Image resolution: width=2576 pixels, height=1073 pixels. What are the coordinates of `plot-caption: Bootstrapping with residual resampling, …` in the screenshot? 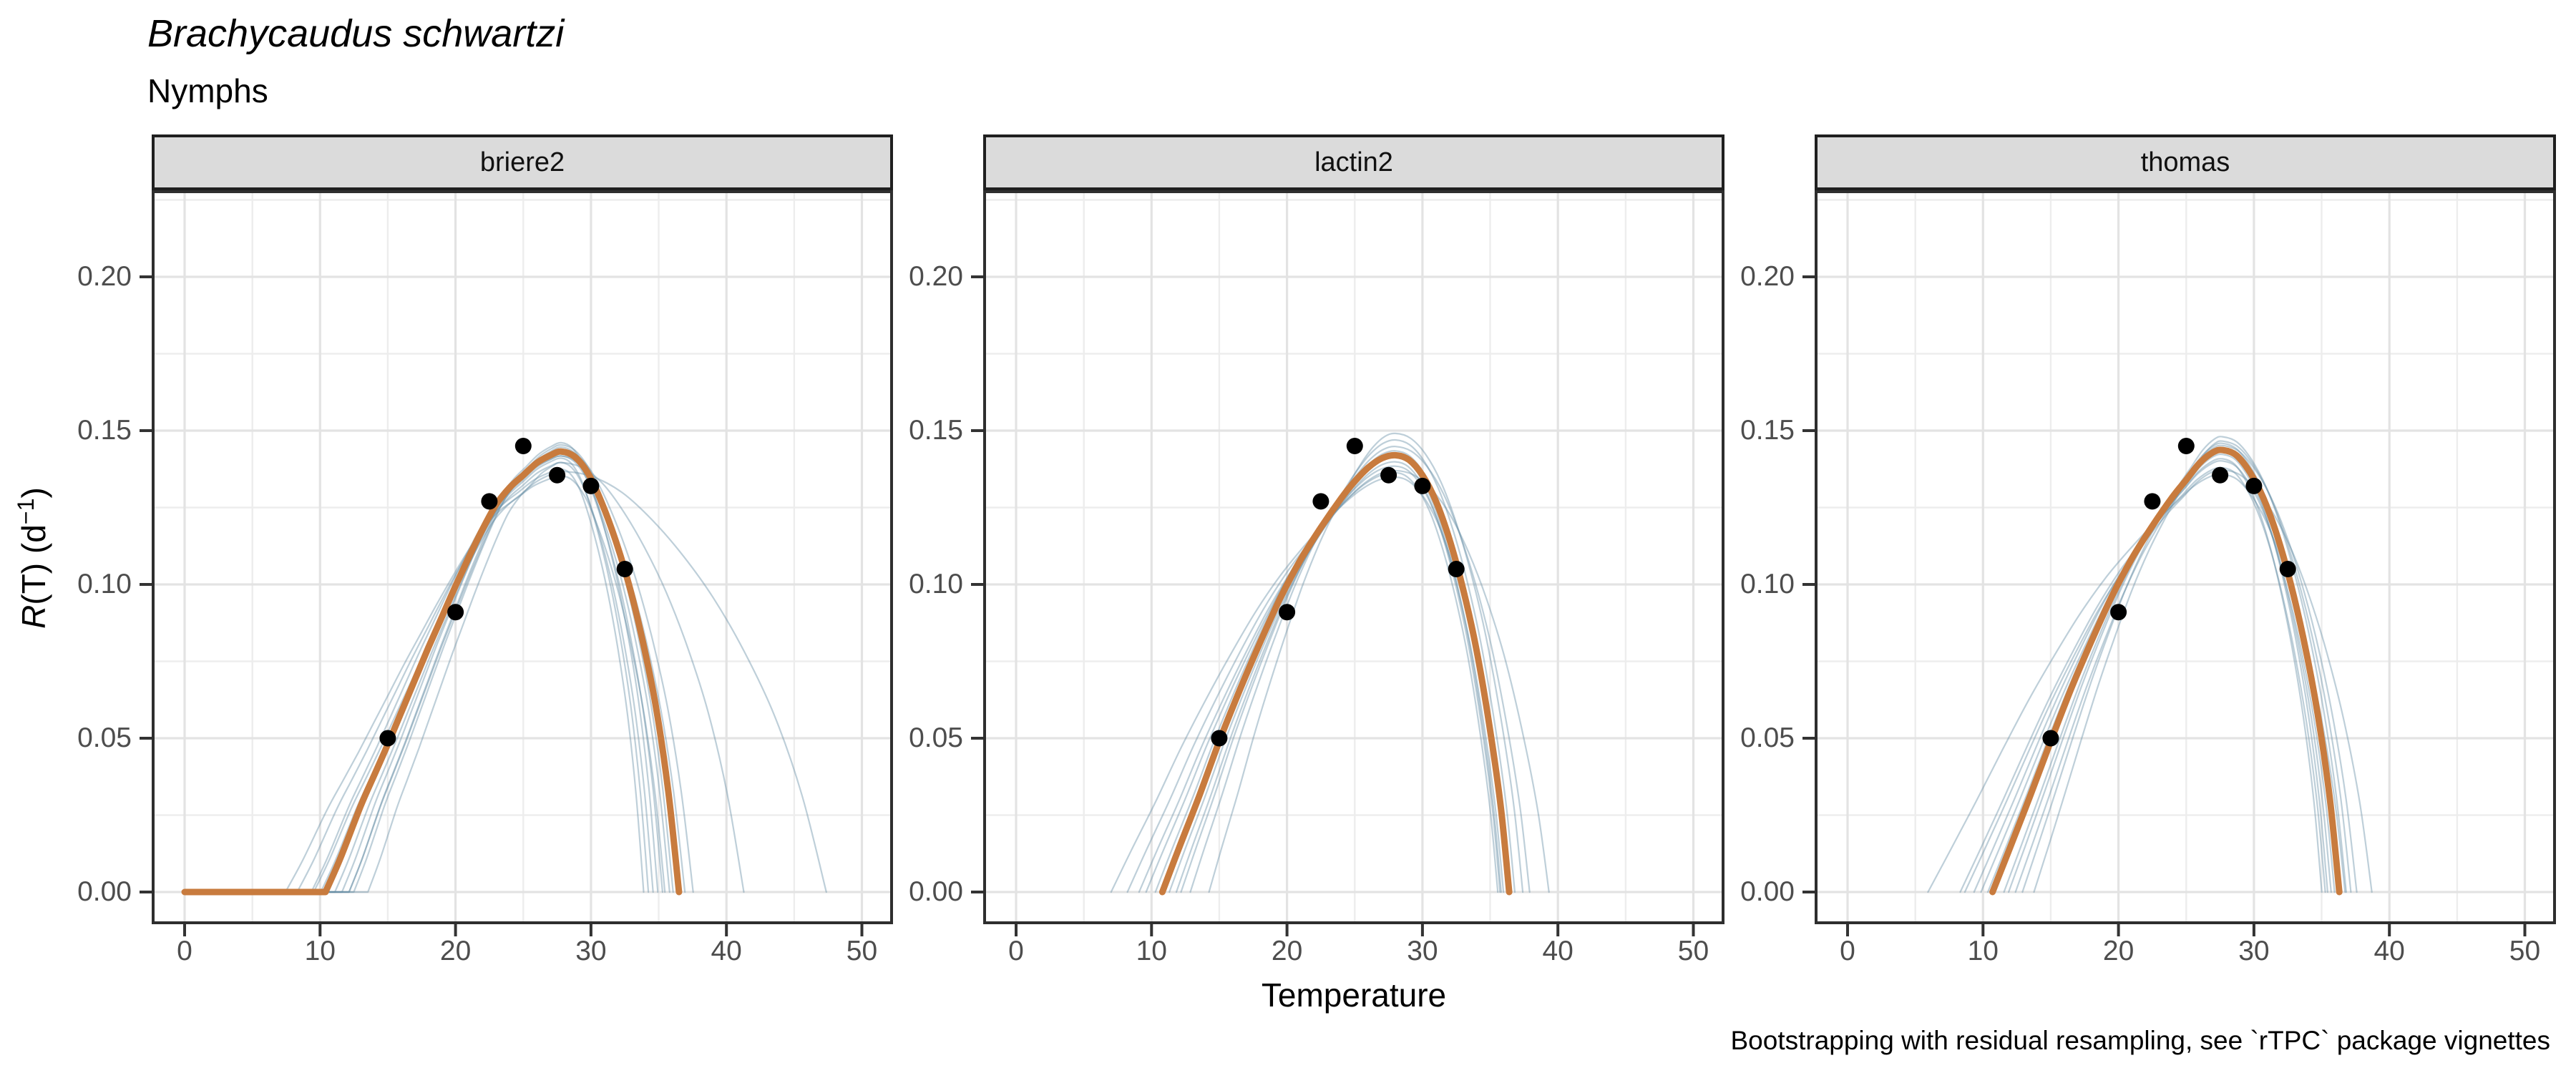 It's located at (2140, 1040).